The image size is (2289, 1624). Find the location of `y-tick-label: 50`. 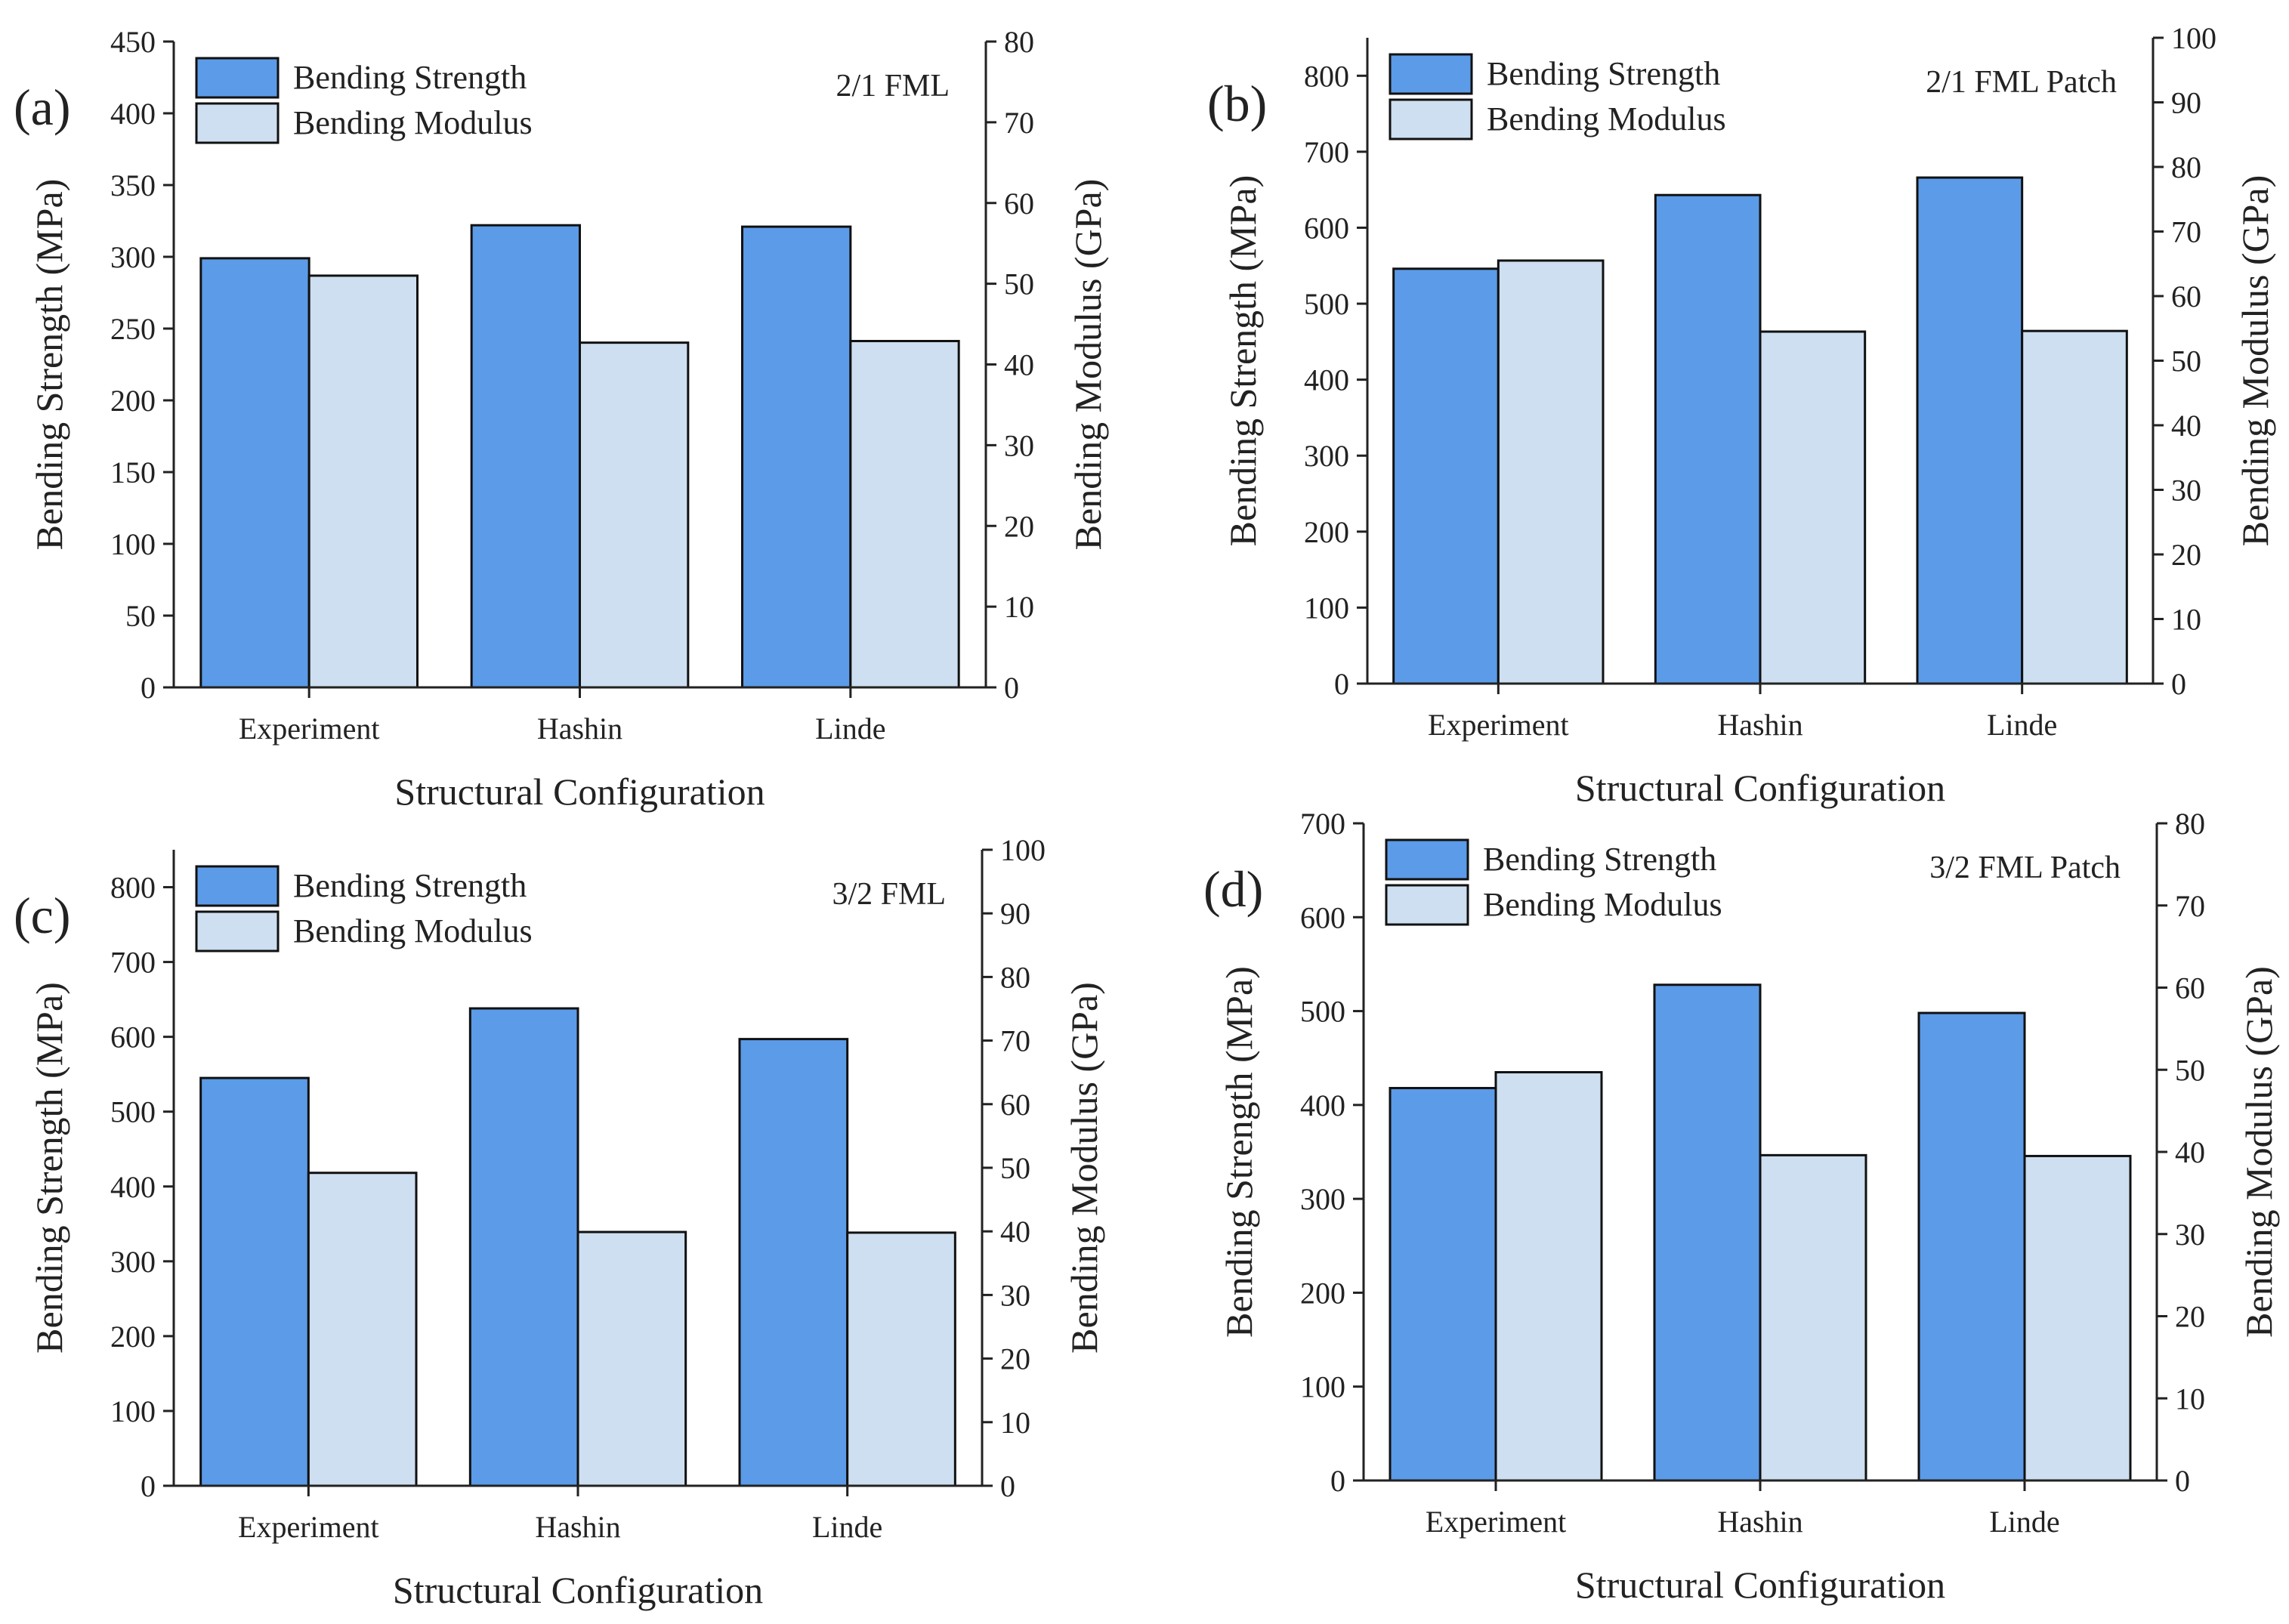

y-tick-label: 50 is located at coordinates (140, 616).